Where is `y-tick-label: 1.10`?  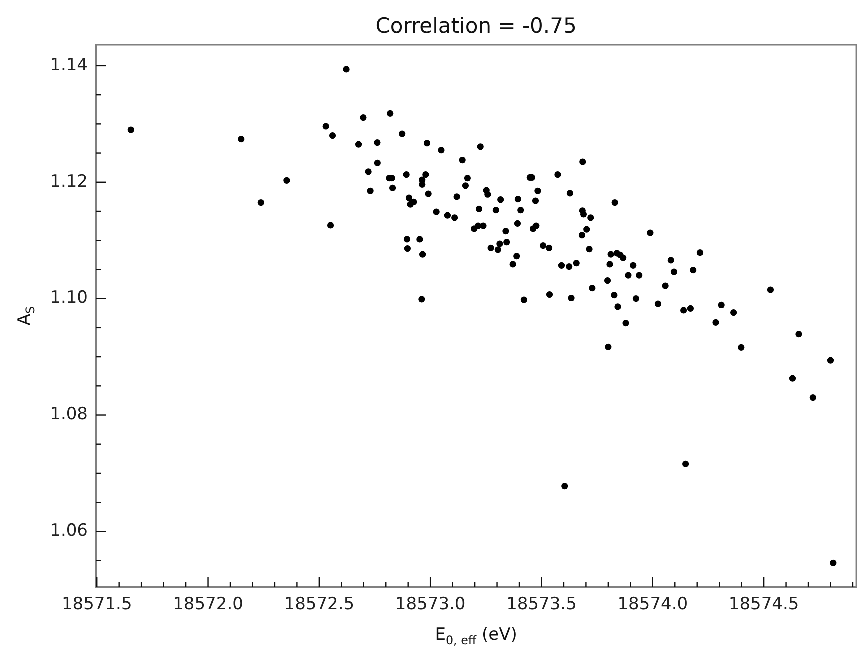
y-tick-label: 1.10 is located at coordinates (69, 298).